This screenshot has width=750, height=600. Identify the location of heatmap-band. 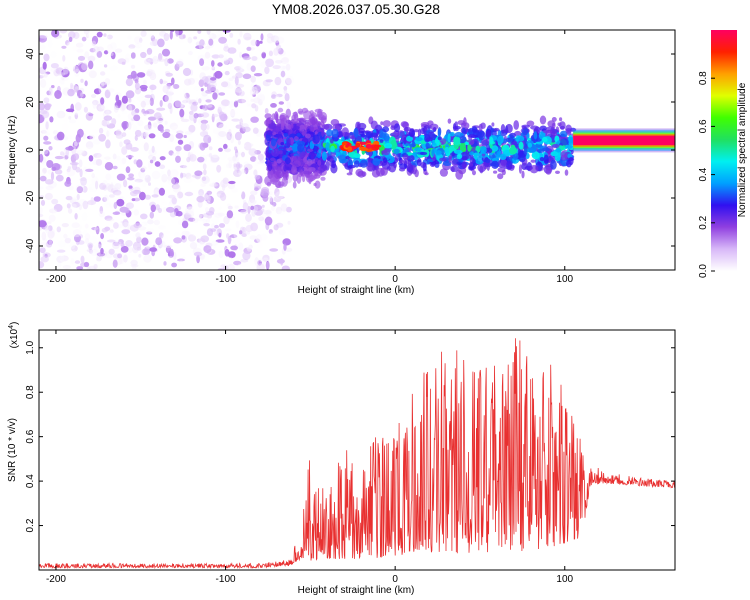
(624, 140).